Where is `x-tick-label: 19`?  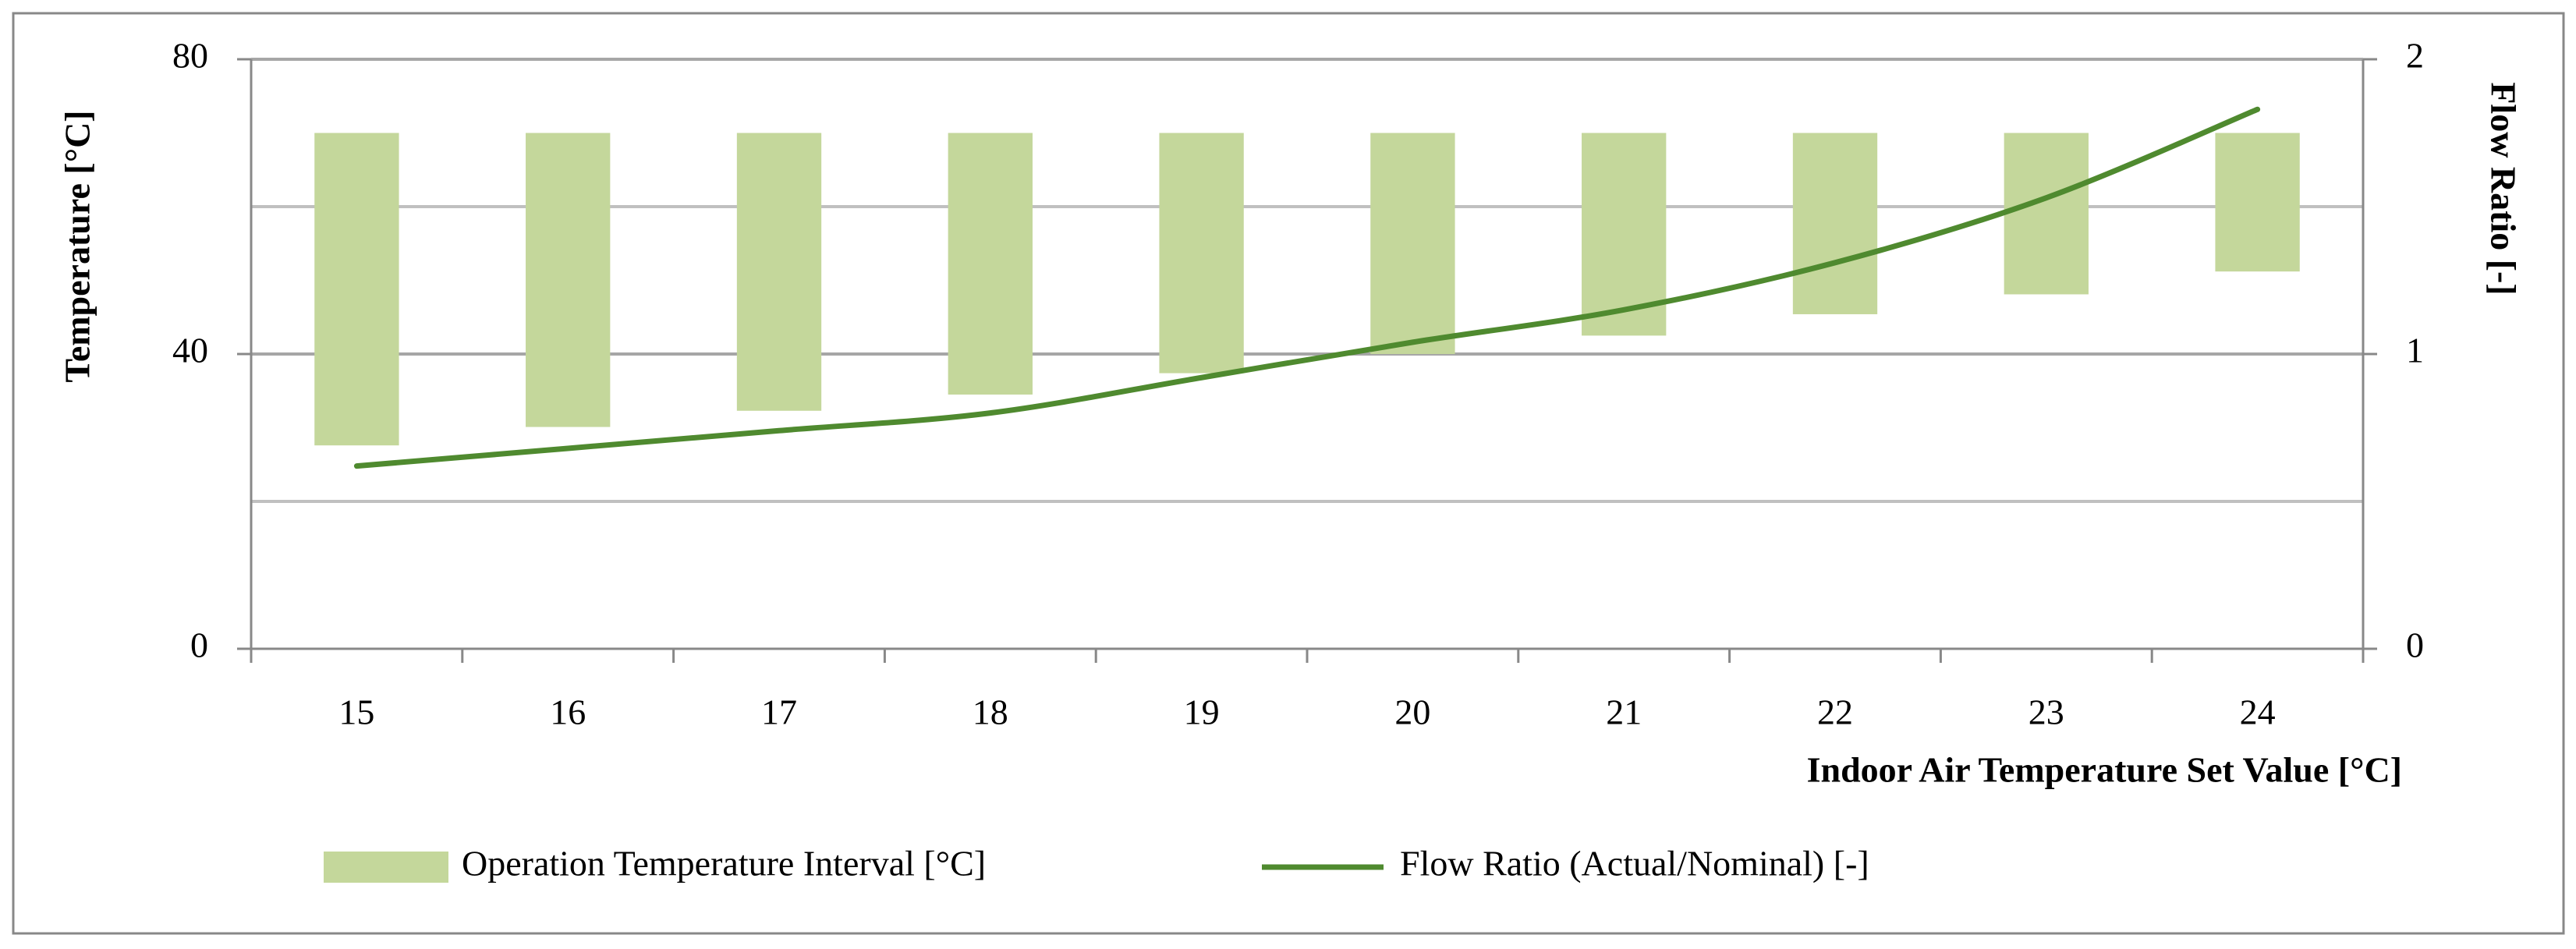 x-tick-label: 19 is located at coordinates (1202, 712).